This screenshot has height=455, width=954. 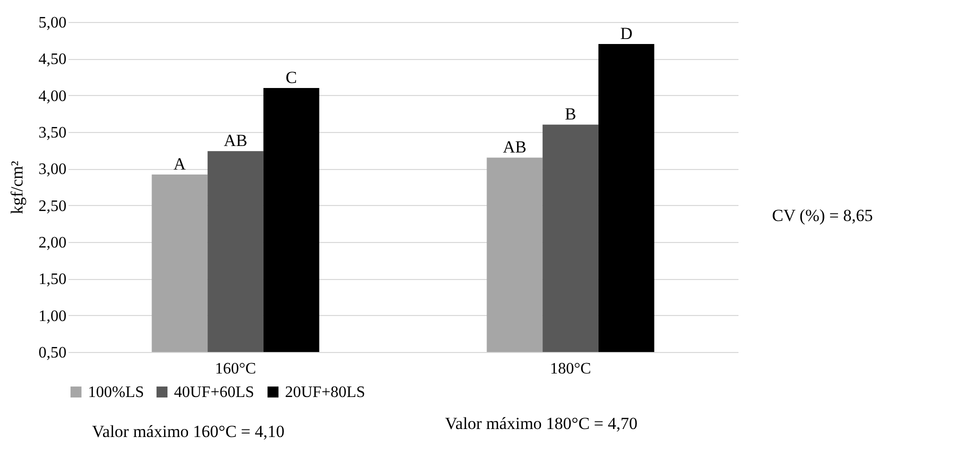 I want to click on y-tick-label: 2,50, so click(x=52, y=206).